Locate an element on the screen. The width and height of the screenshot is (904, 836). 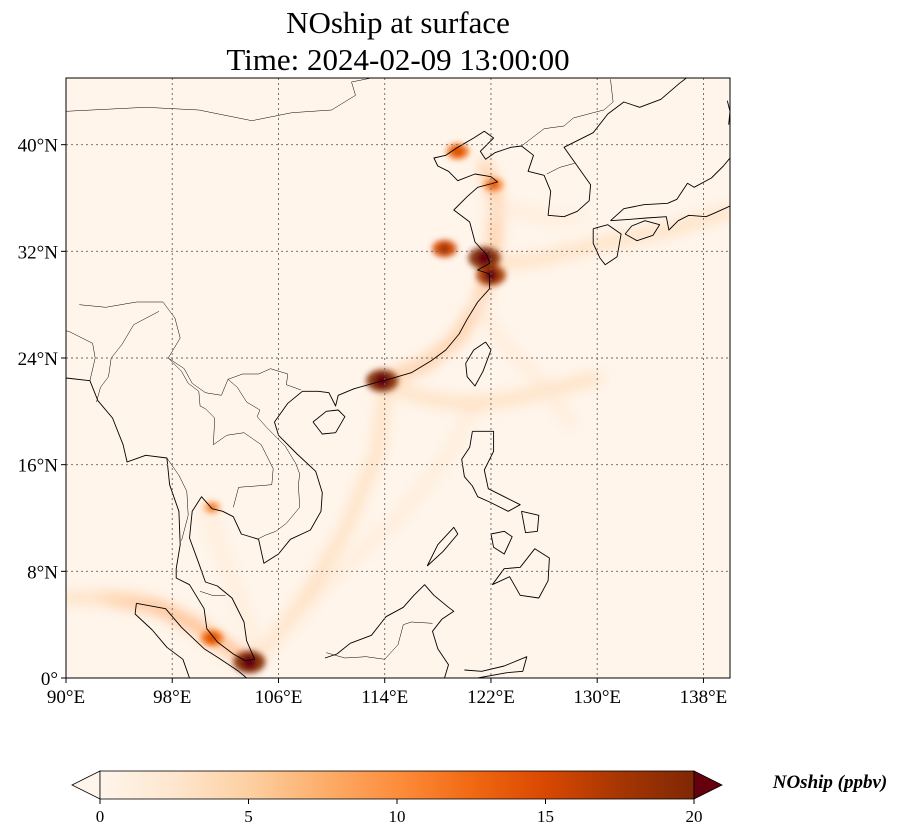
colorbar-ramp is located at coordinates (397, 785).